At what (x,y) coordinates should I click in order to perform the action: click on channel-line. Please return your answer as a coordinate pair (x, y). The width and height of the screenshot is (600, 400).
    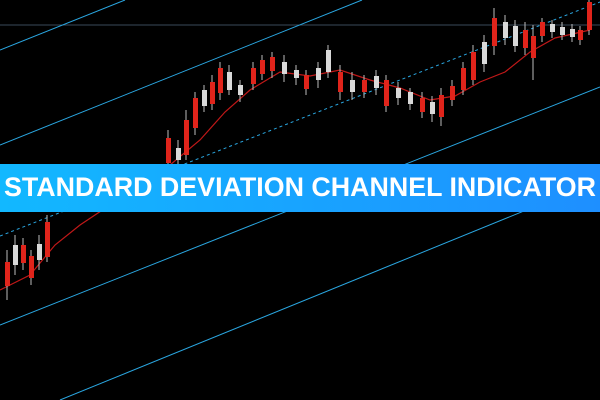
    Looking at the image, I should click on (63, 25).